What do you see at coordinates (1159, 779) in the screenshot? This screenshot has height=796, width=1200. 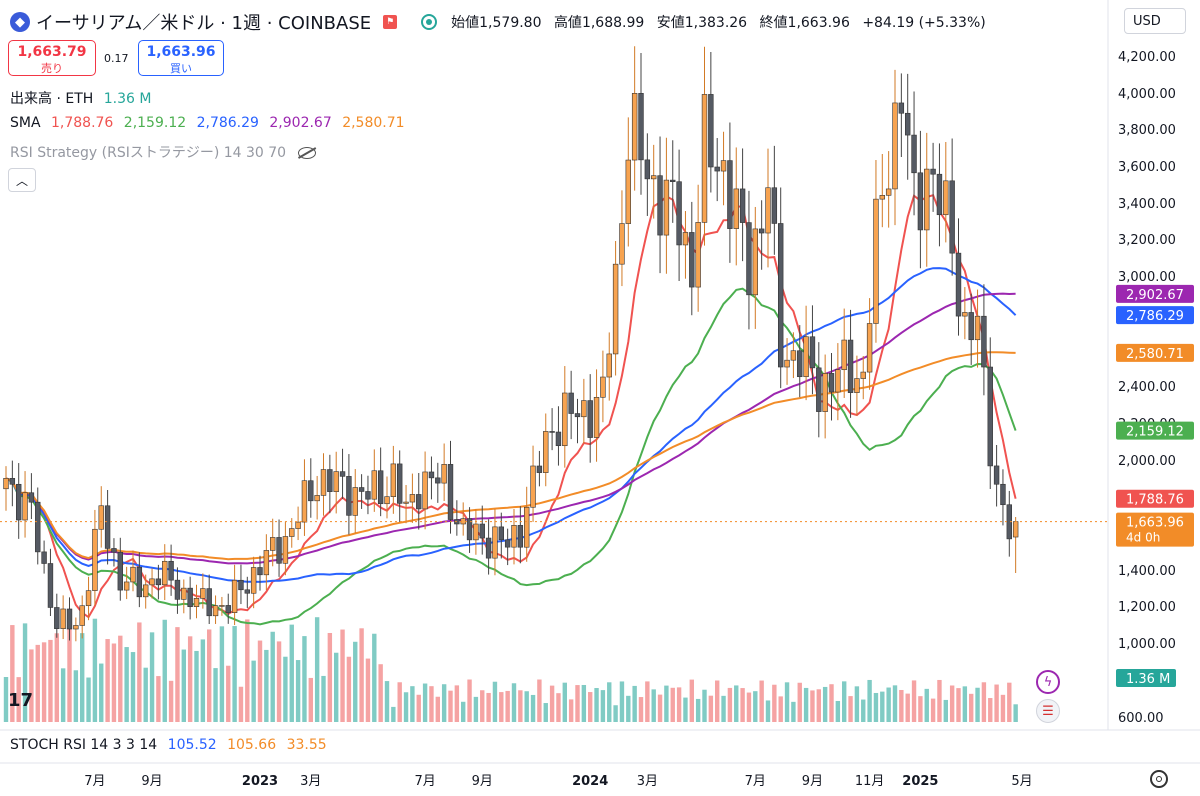 I see `gear-icon` at bounding box center [1159, 779].